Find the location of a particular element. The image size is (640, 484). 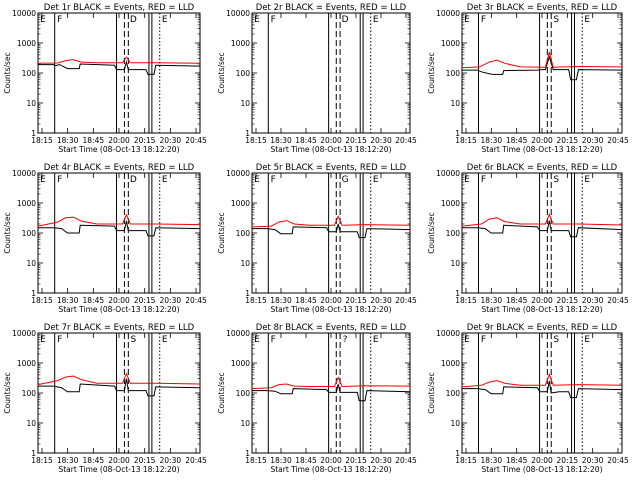

panel-title: Det 4r BLACK = Events, RED = LLD is located at coordinates (119, 168).